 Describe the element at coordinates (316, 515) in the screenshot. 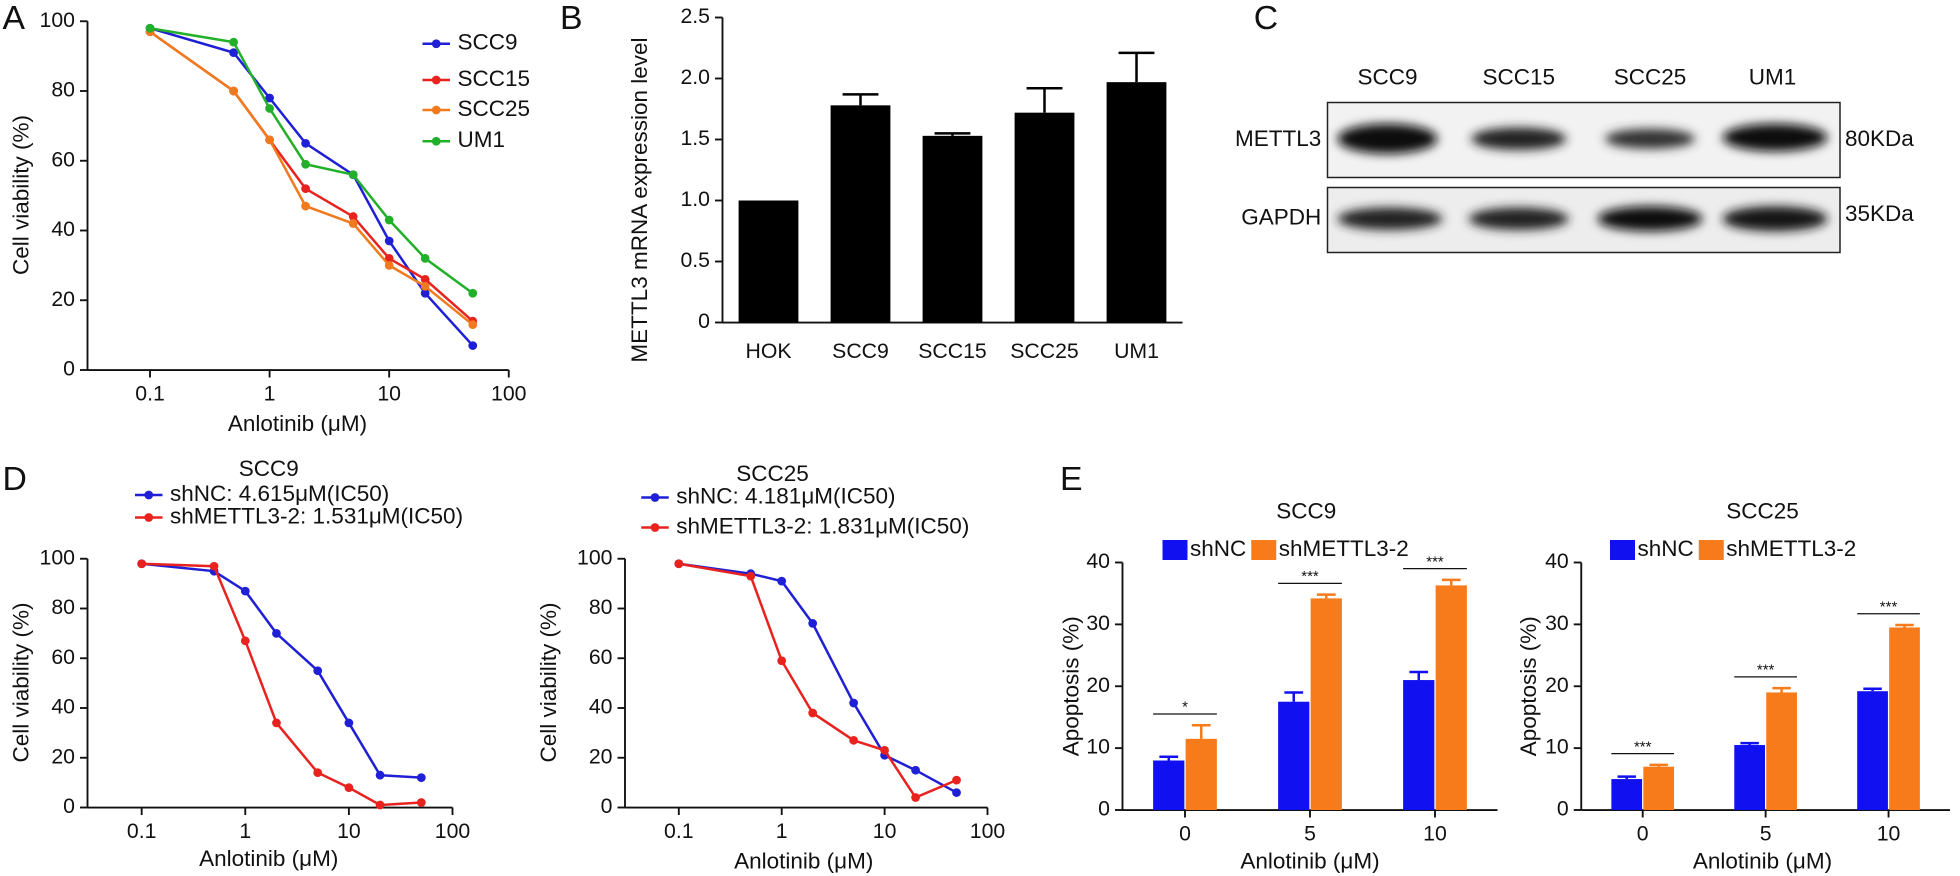

I see `legend-label: shMETTL3-2: 1.531μM(IC50)` at that location.